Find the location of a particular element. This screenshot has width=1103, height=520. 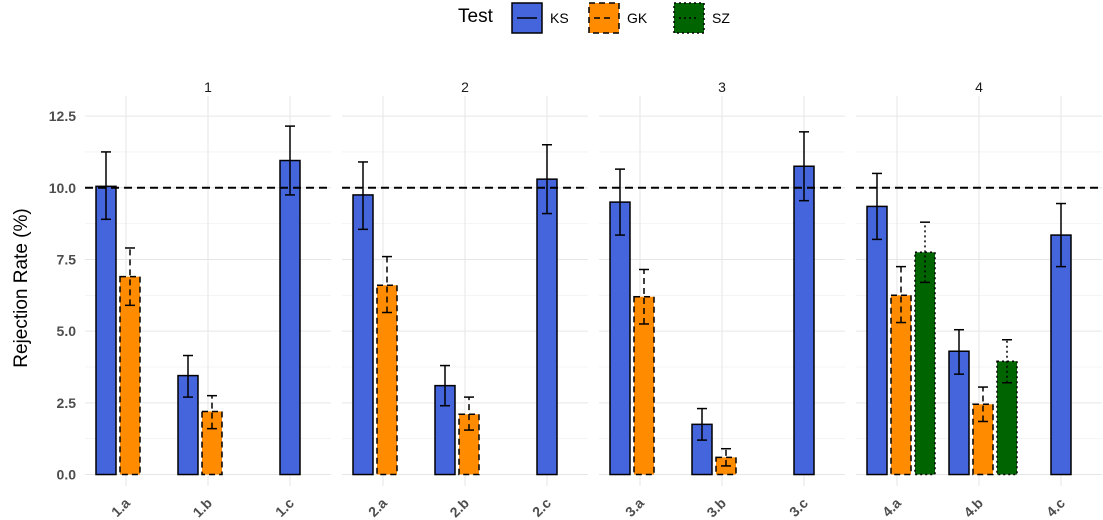

legend-label-gk: GK is located at coordinates (637, 18).